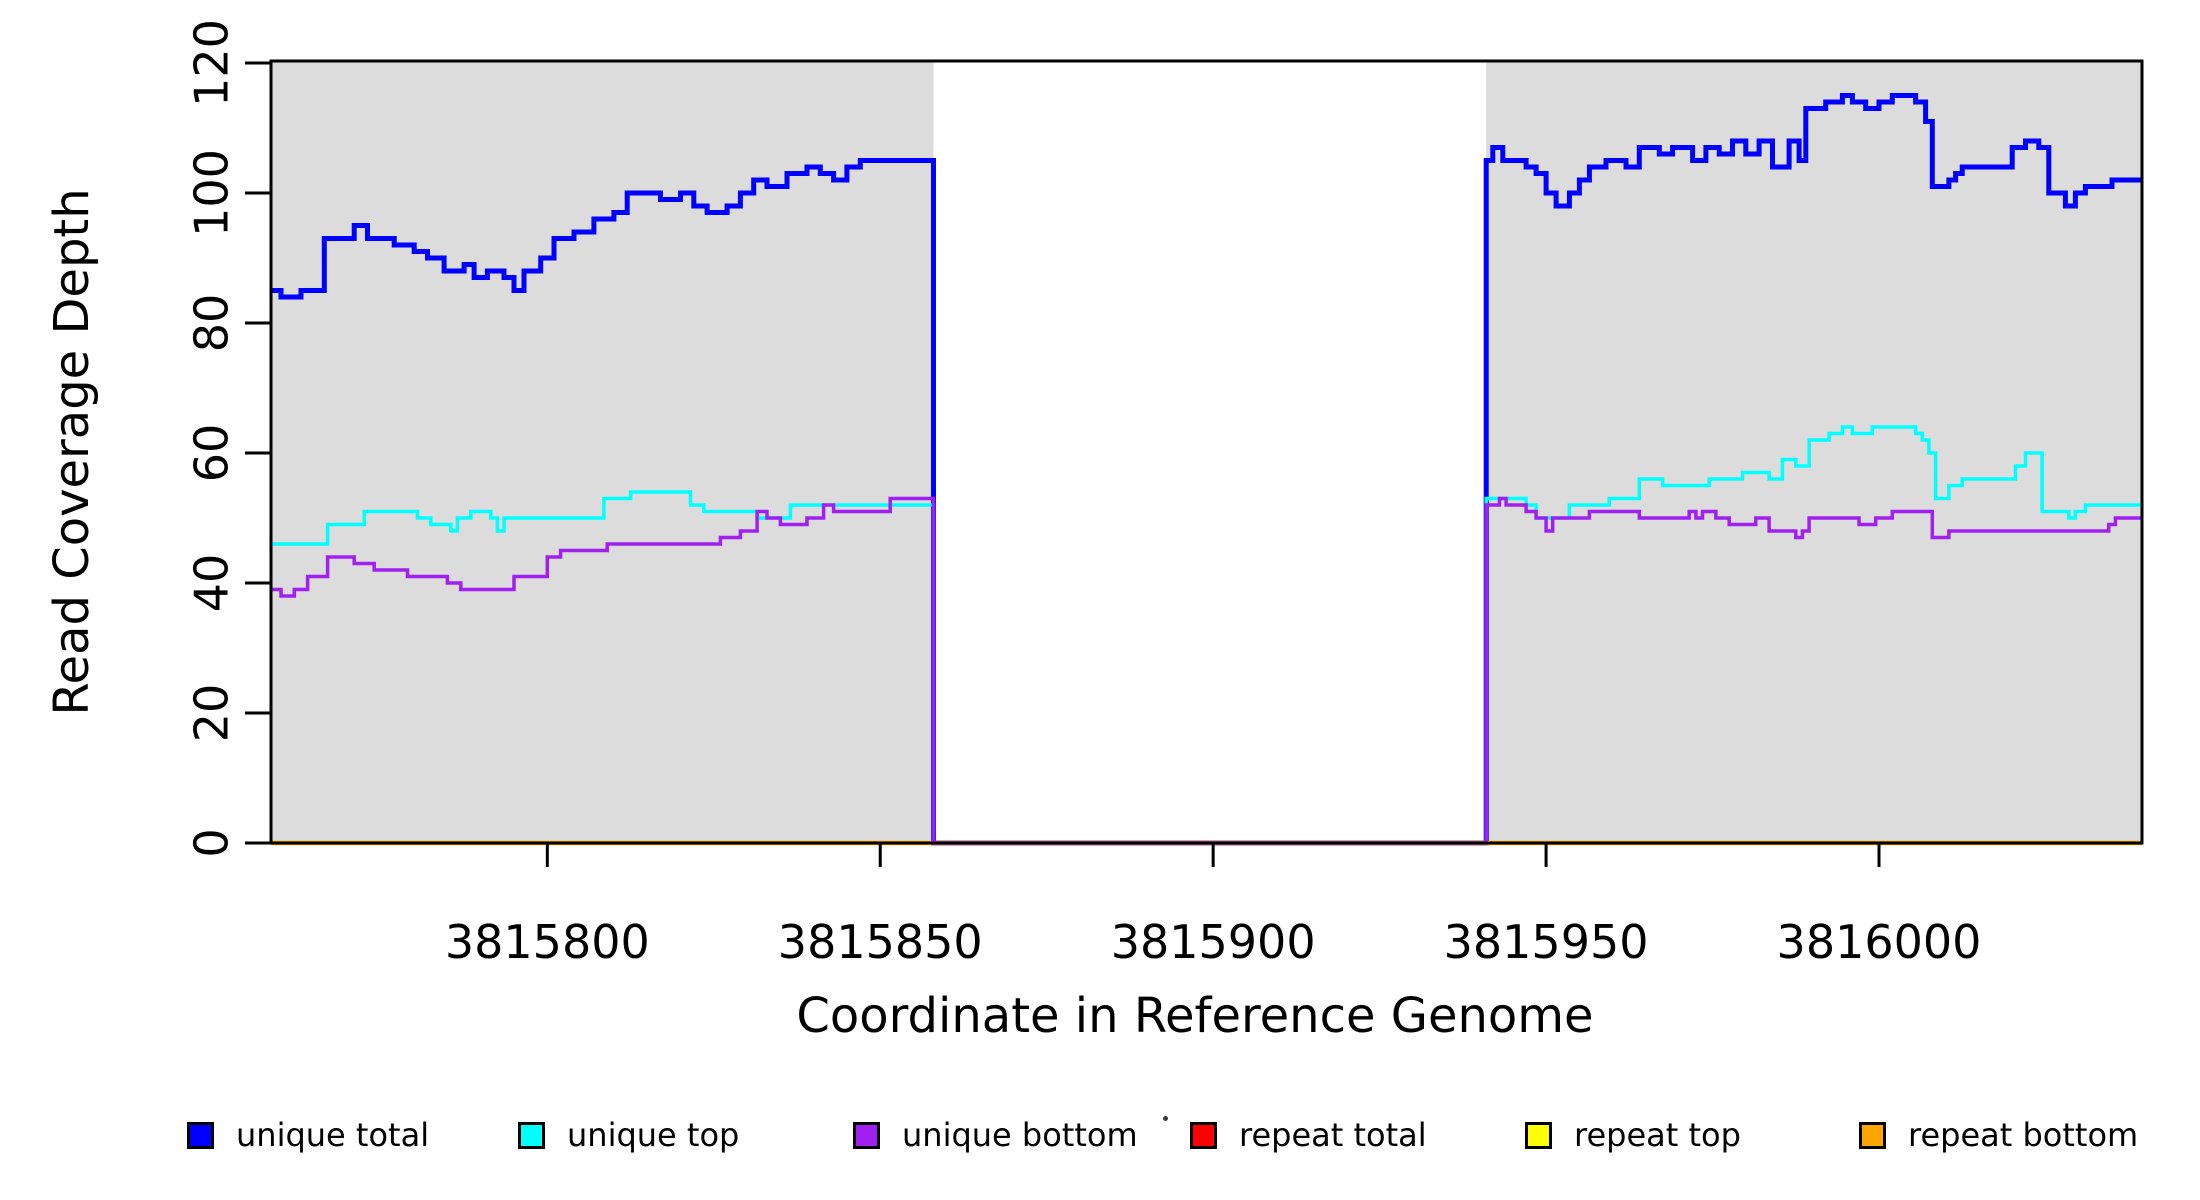 The width and height of the screenshot is (2200, 1200). Describe the element at coordinates (2023, 1135) in the screenshot. I see `legend-label: repeat bottom` at that location.